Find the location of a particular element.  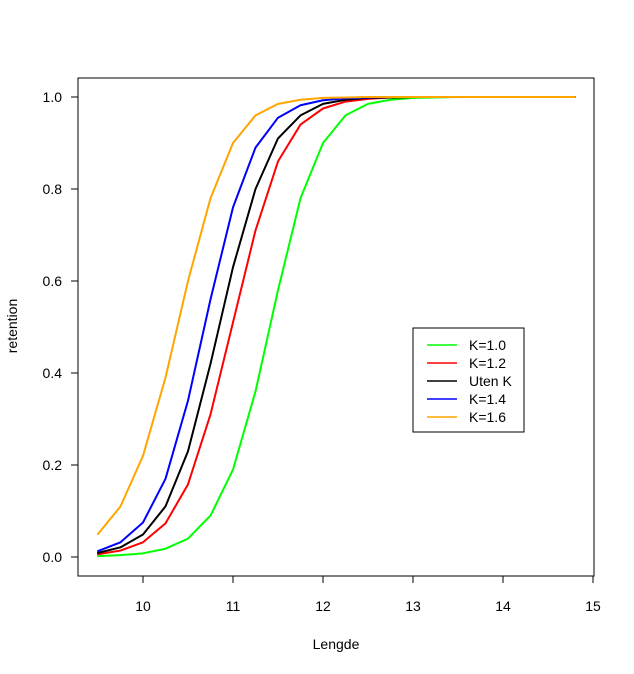

legend-box is located at coordinates (468, 380).